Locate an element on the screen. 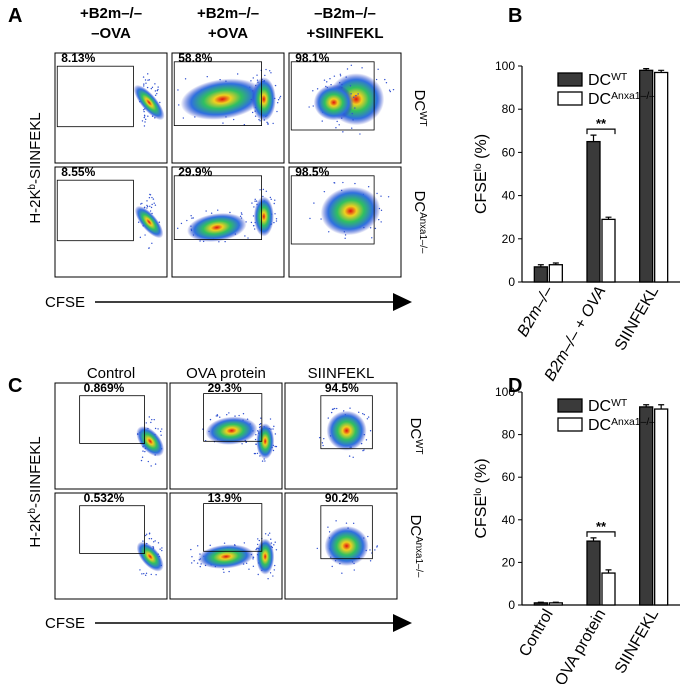  y-tick-label: 80 is located at coordinates (509, 435).